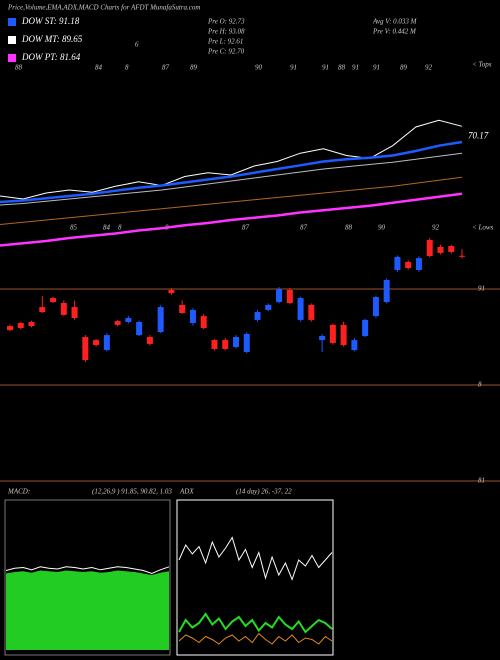 The width and height of the screenshot is (500, 660). Describe the element at coordinates (50, 21) in the screenshot. I see `legend-label: DOW ST: 91.18` at that location.